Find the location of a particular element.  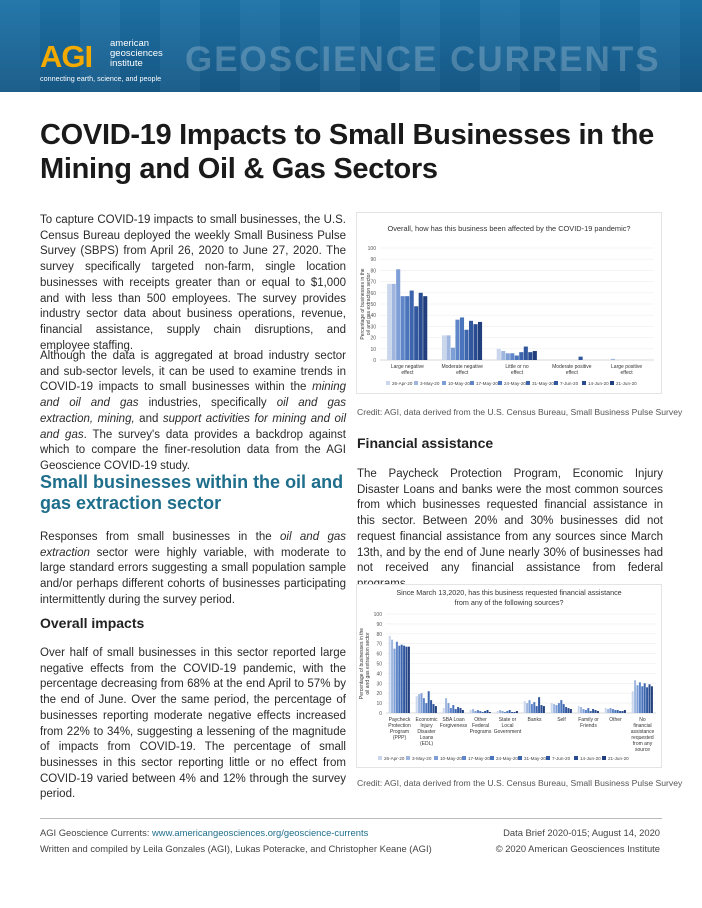

legend-label: 3-May-20 is located at coordinates (422, 758).